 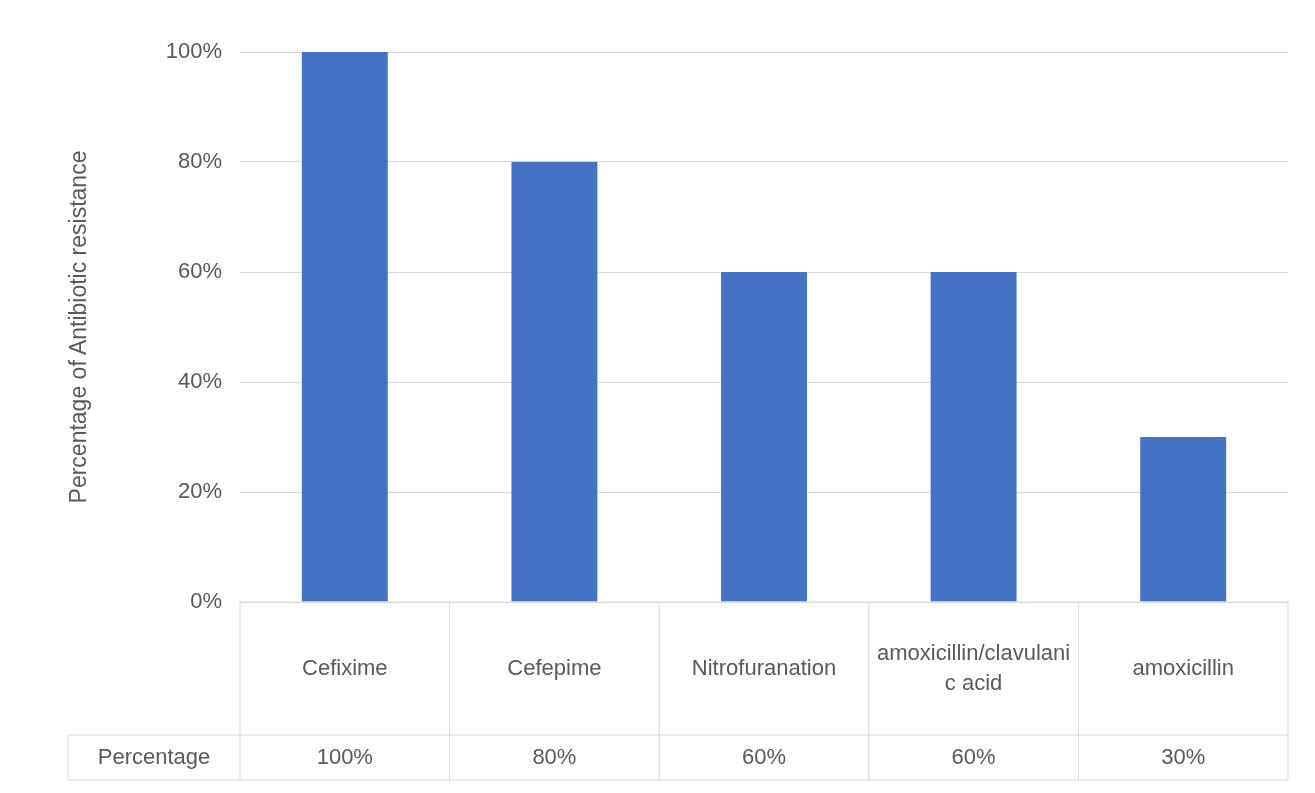 I want to click on x-tick-label: amoxicillin, so click(x=1183, y=667).